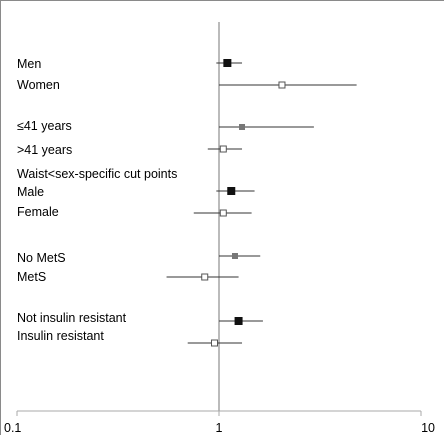 Image resolution: width=444 pixels, height=435 pixels. Describe the element at coordinates (31, 277) in the screenshot. I see `row-label: MetS` at that location.